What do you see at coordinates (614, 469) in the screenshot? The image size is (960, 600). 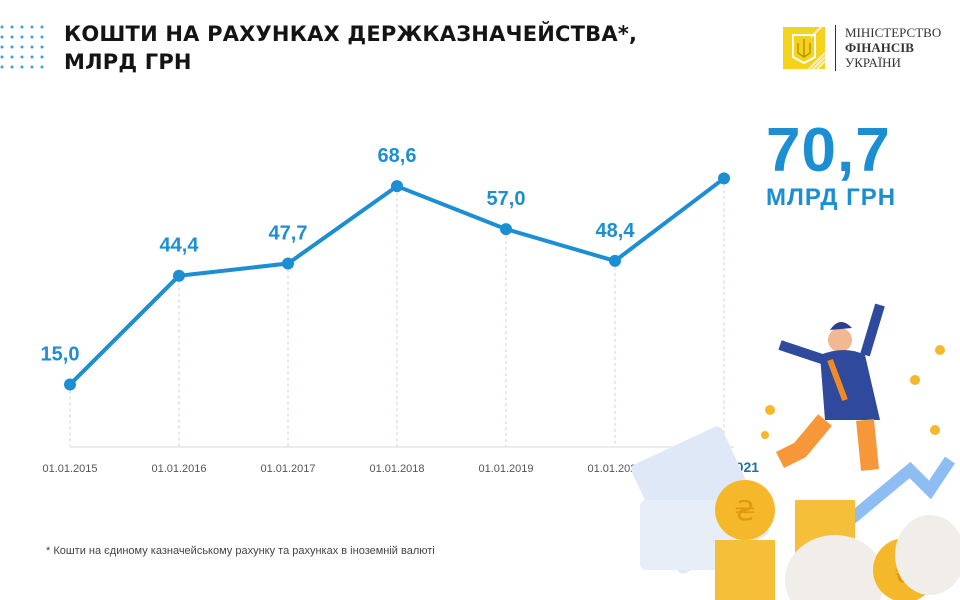 I see `x-tick-label: 01.01.2020` at bounding box center [614, 469].